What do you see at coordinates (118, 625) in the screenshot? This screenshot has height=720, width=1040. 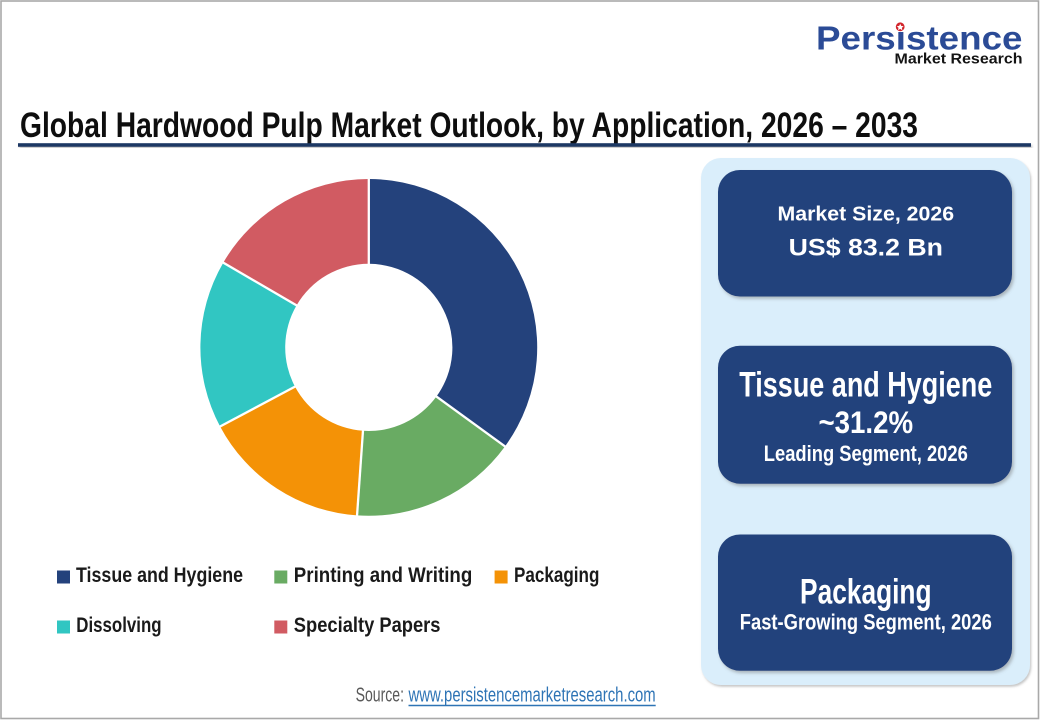 I see `svg-text: Dissolving` at bounding box center [118, 625].